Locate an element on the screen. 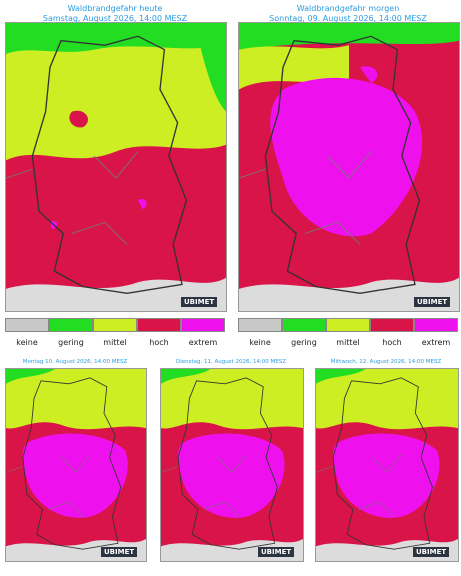 The height and width of the screenshot is (576, 461). map-title: Mittwoch, 12. August 2026, 14:00 MESZ is located at coordinates (386, 362).